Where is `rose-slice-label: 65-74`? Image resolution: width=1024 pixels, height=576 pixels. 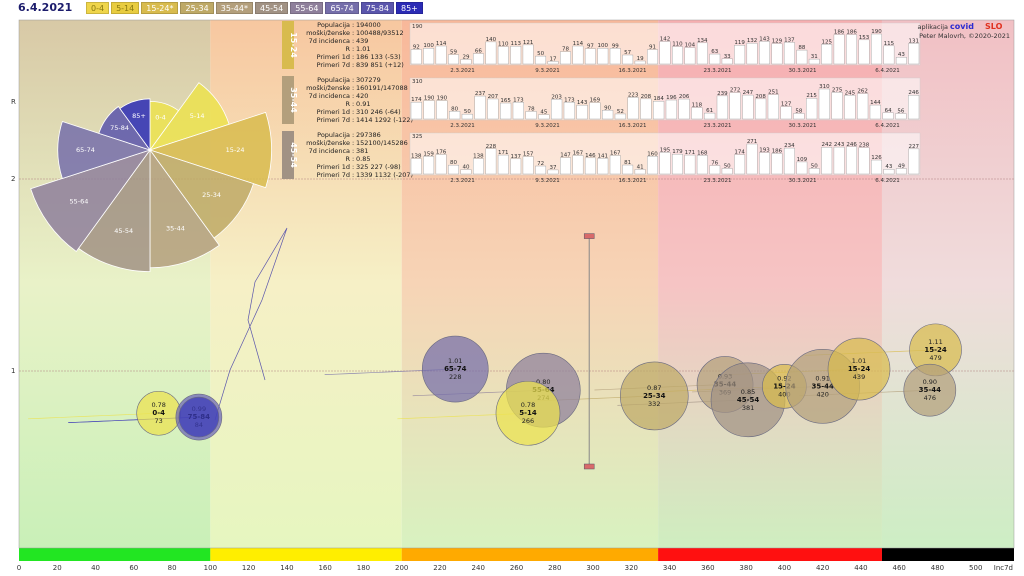 rose-slice-label: 65-74 is located at coordinates (85, 150).